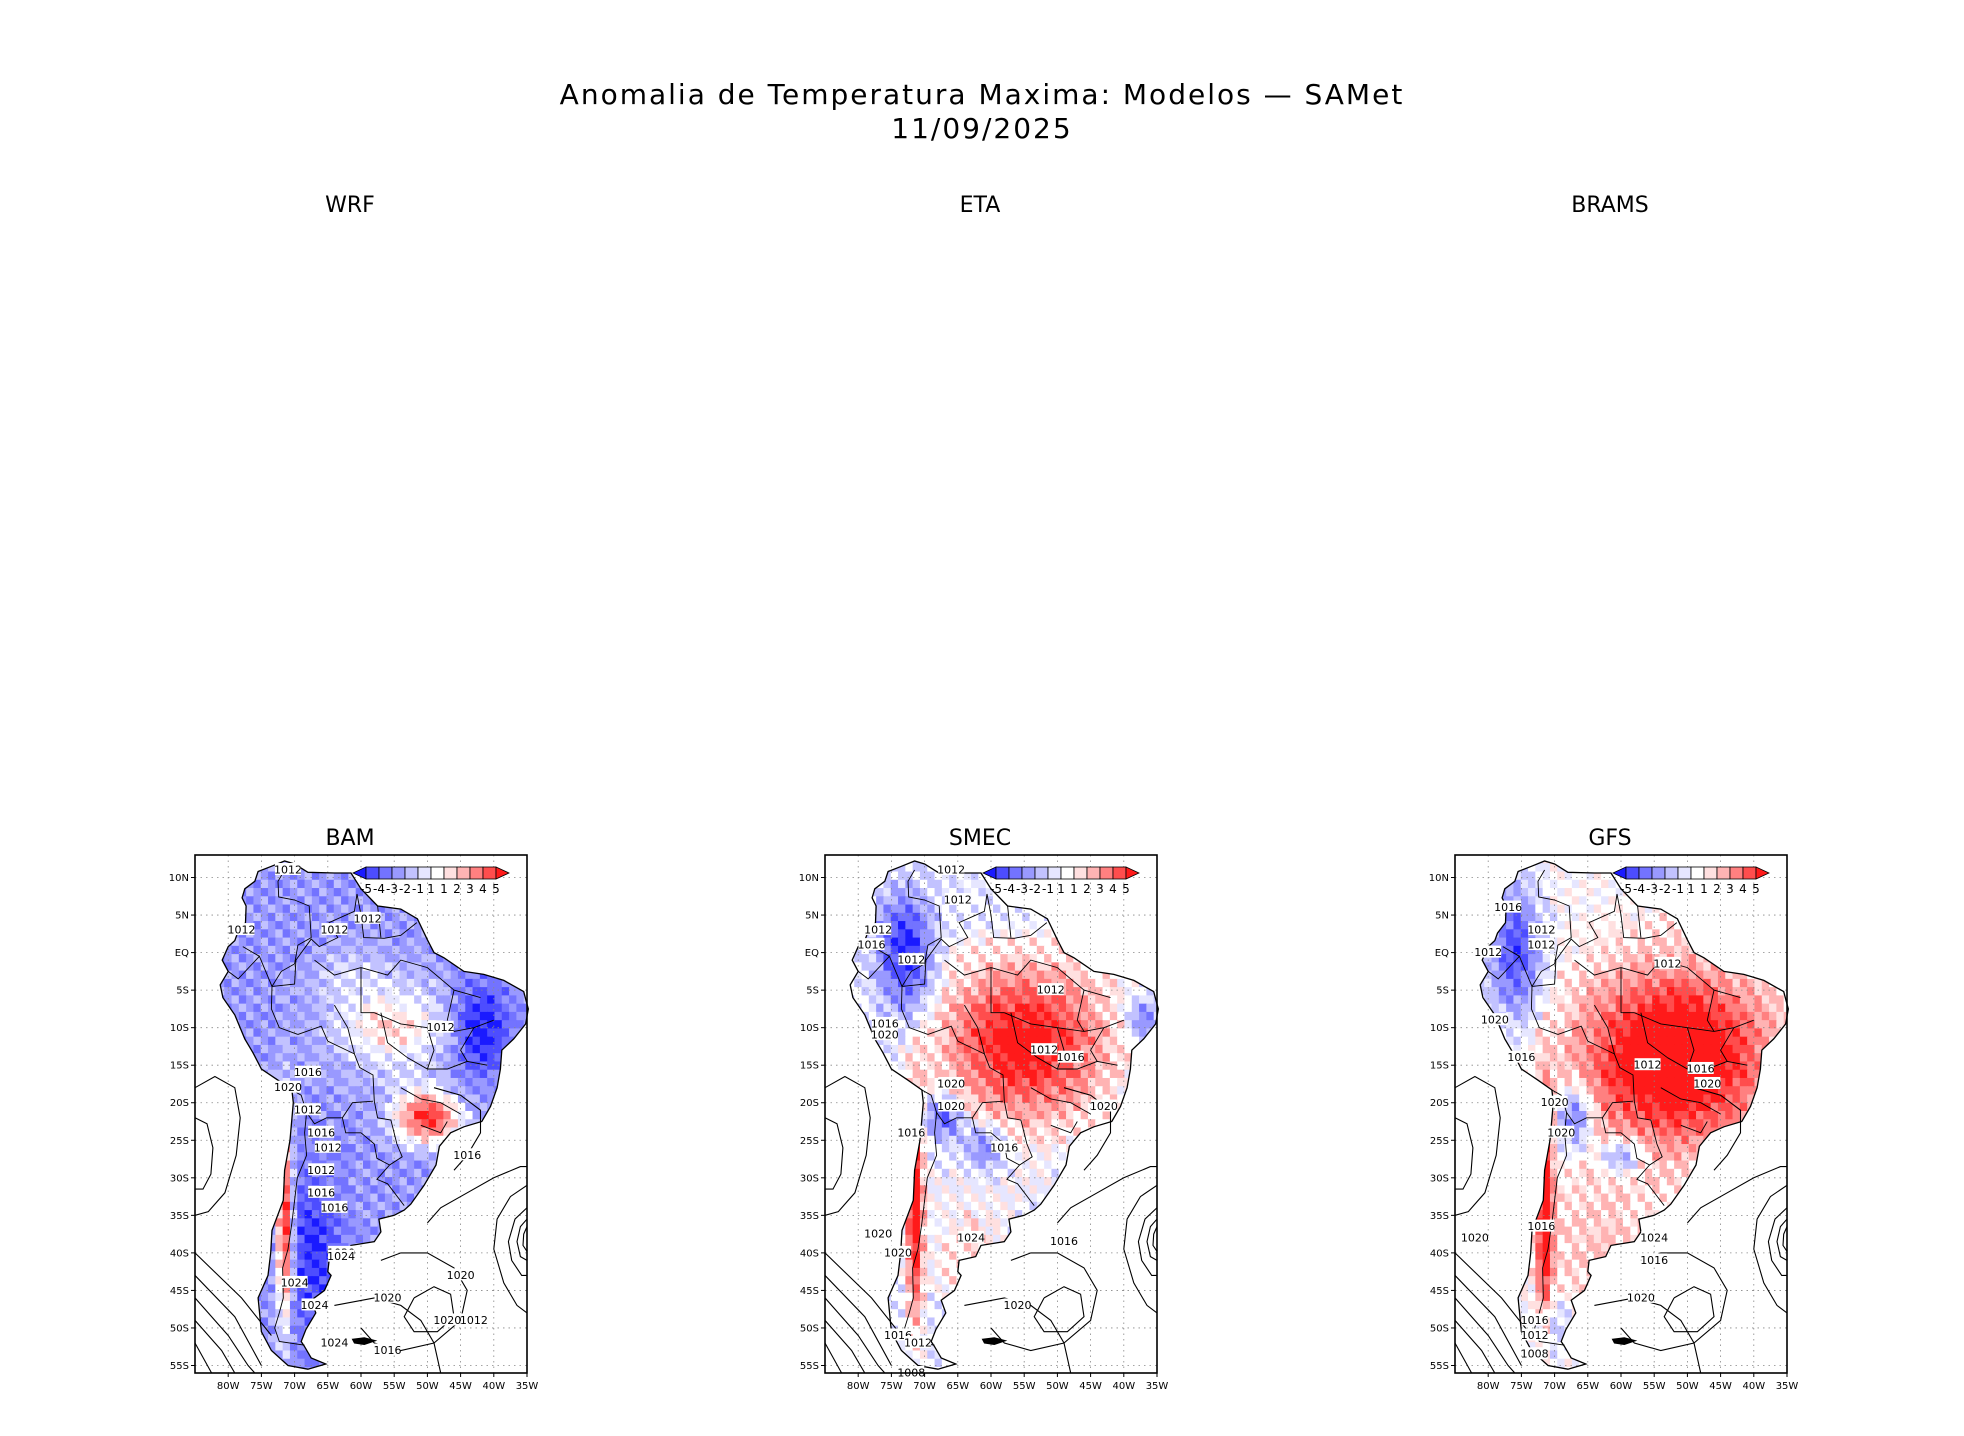 This screenshot has height=1436, width=1964. I want to click on lon-tick-label: 75W, so click(261, 1386).